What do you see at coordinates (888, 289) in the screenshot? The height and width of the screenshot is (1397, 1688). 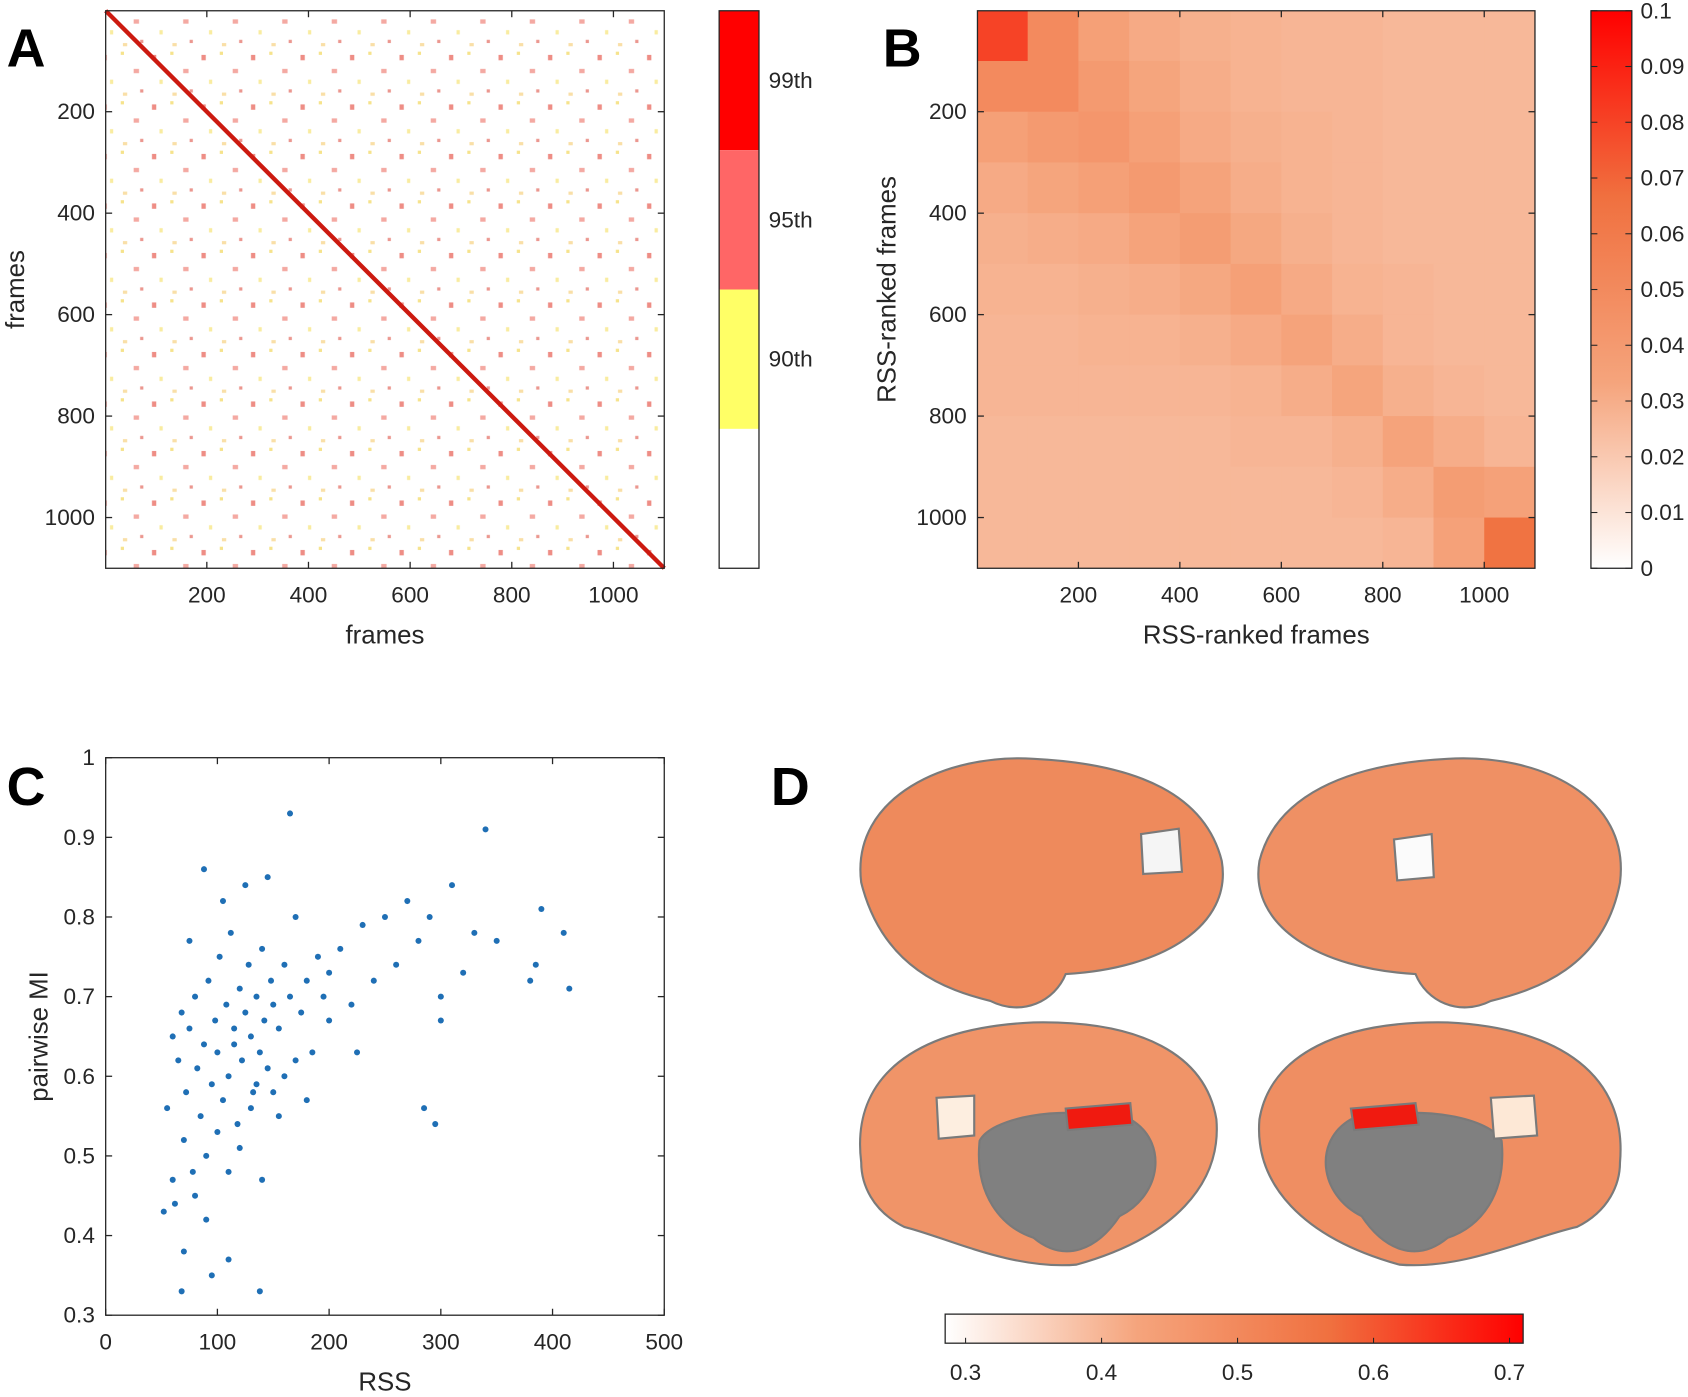 I see `y-axis-label: RSS-ranked frames` at bounding box center [888, 289].